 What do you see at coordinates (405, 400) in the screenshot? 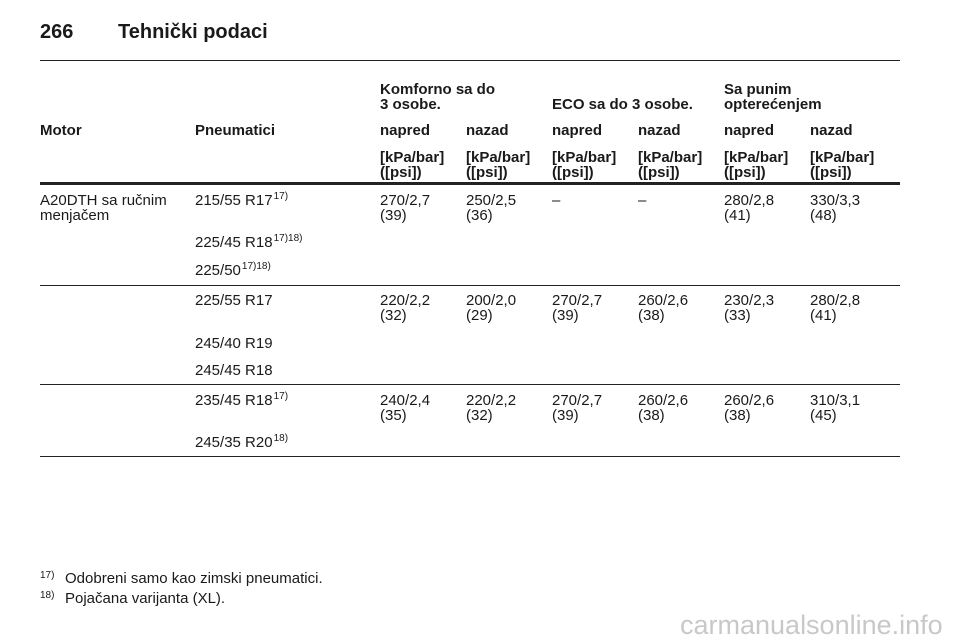
I see `pressure-value: 240/2,4` at bounding box center [405, 400].